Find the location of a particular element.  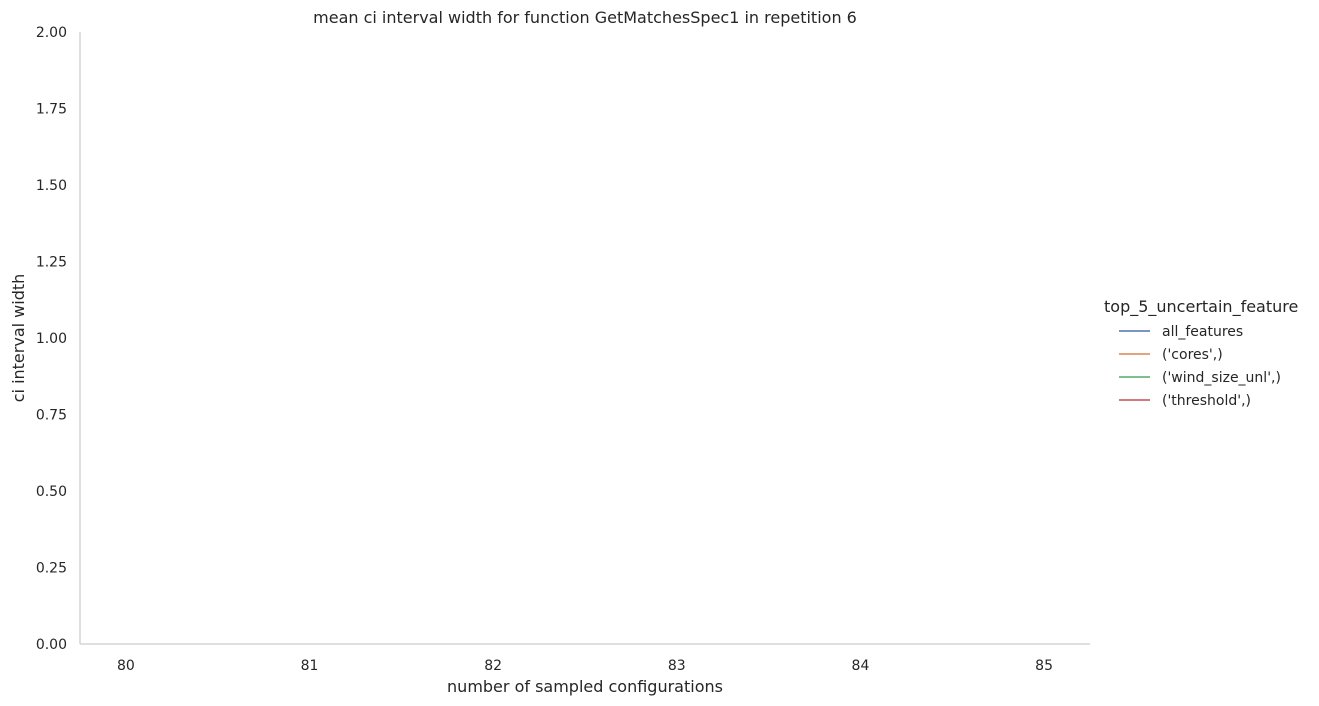

y-tick-label: 1.00 is located at coordinates (51, 339).